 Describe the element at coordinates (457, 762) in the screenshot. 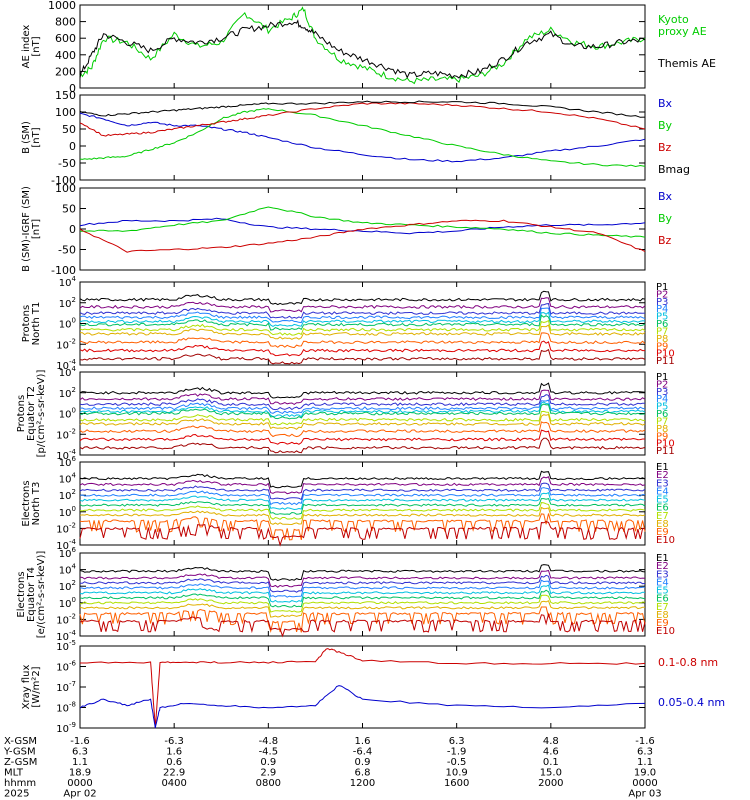

I see `x-tick-value: -0.5` at that location.